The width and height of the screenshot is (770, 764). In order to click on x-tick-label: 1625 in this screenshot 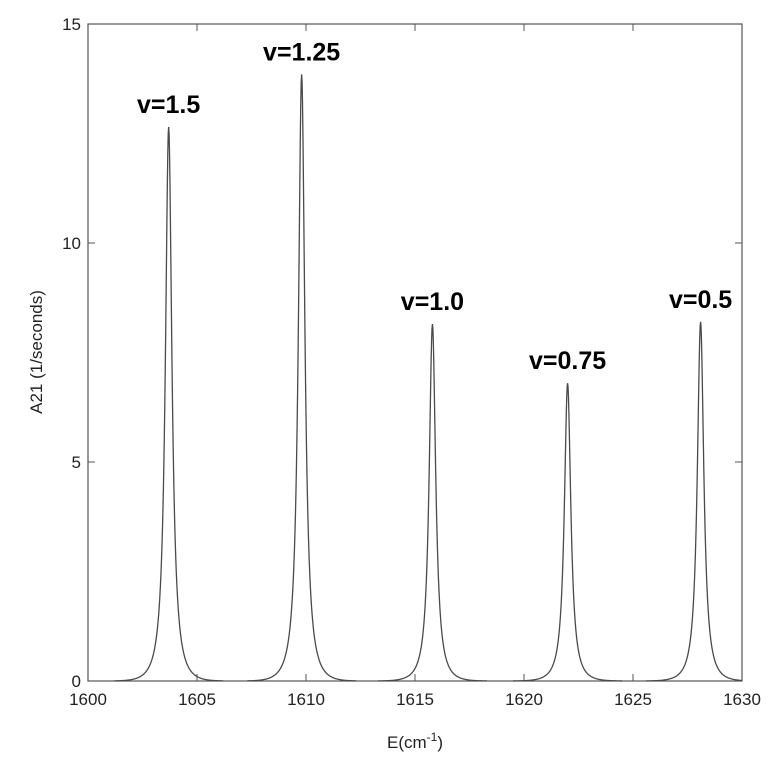, I will do `click(633, 699)`.